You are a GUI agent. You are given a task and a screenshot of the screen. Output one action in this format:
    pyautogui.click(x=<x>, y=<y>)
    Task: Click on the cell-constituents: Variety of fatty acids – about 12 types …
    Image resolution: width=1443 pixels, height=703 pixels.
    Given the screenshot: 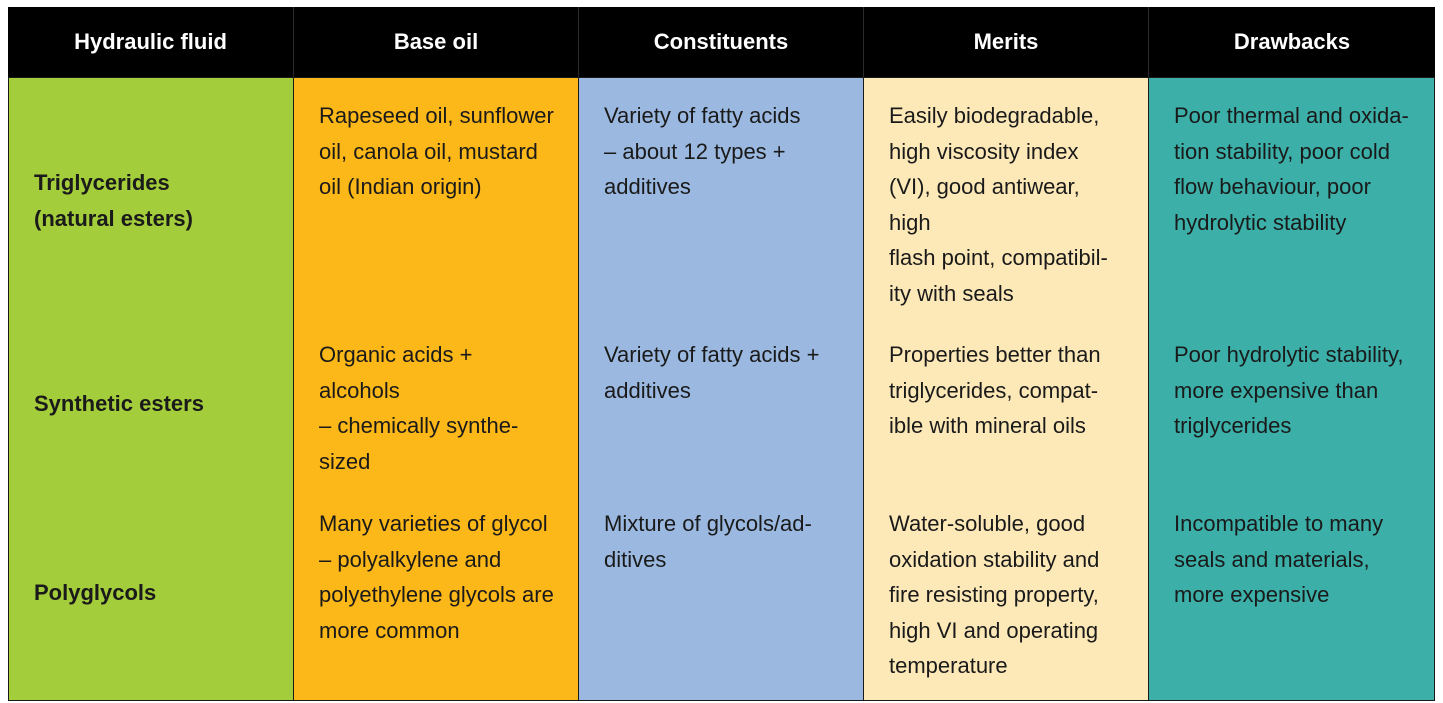 What is the action you would take?
    pyautogui.click(x=720, y=200)
    